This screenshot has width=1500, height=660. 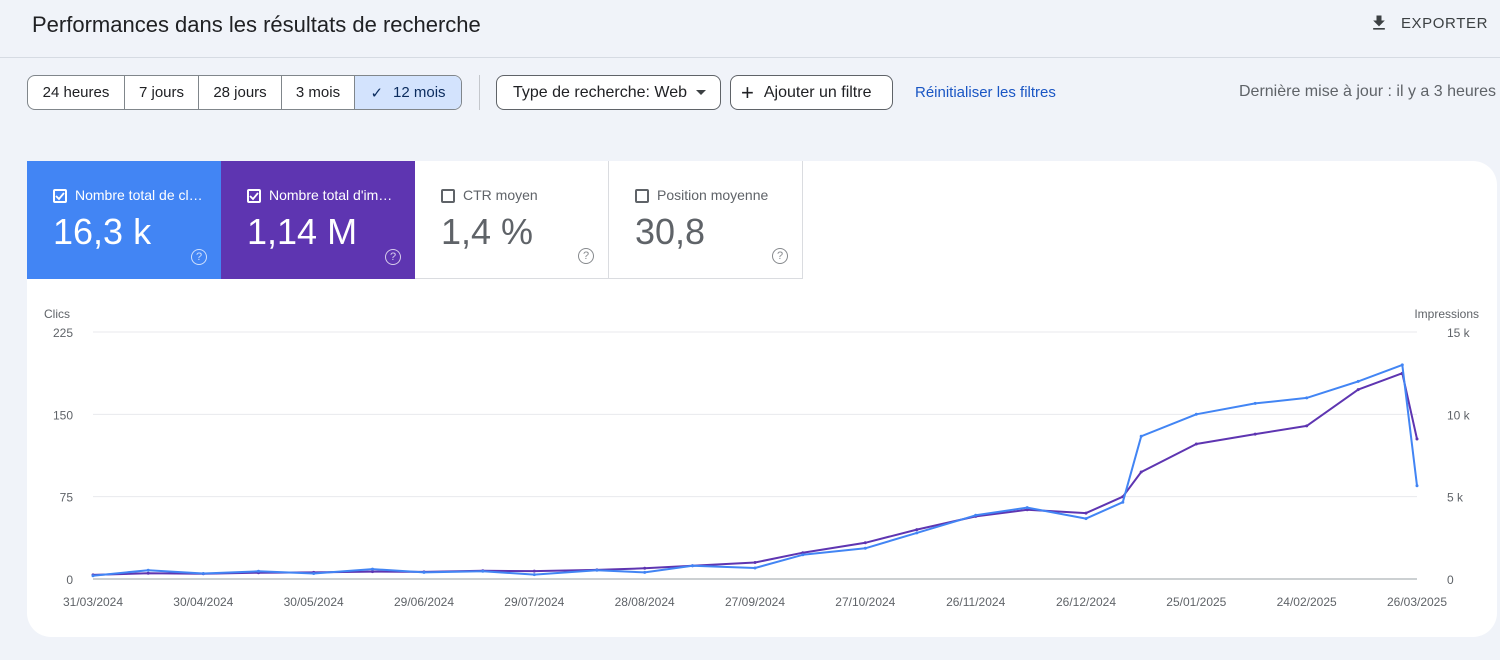 I want to click on right-axis-tick-label: 5 k, so click(x=1455, y=498).